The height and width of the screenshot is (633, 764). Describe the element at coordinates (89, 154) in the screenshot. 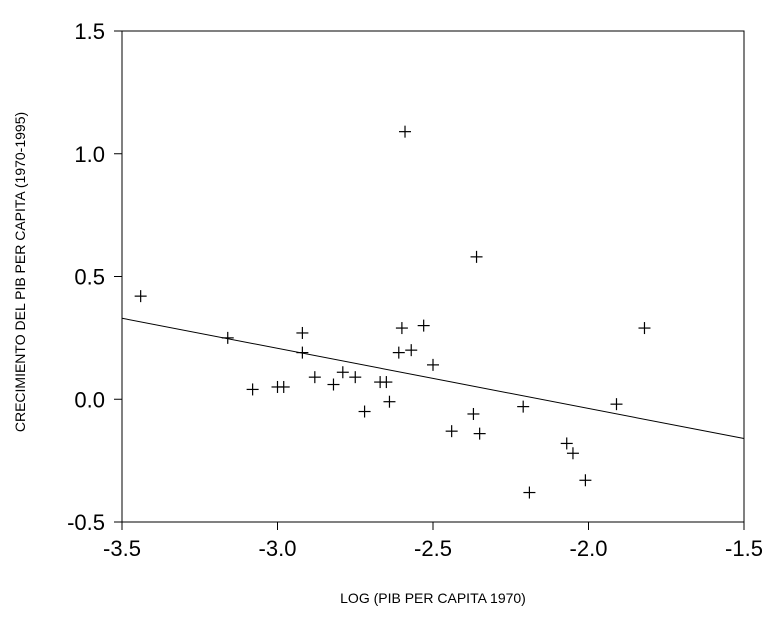

I see `y-tick-label: 1.0` at that location.